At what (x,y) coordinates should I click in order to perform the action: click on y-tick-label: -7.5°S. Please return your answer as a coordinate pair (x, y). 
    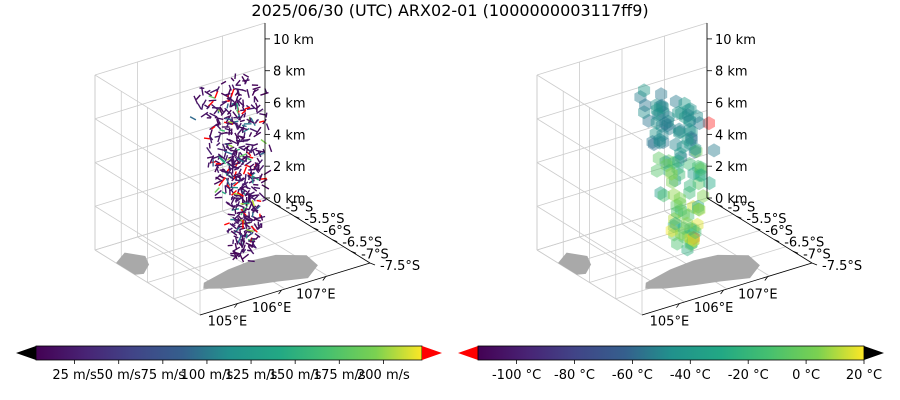
    Looking at the image, I should click on (842, 266).